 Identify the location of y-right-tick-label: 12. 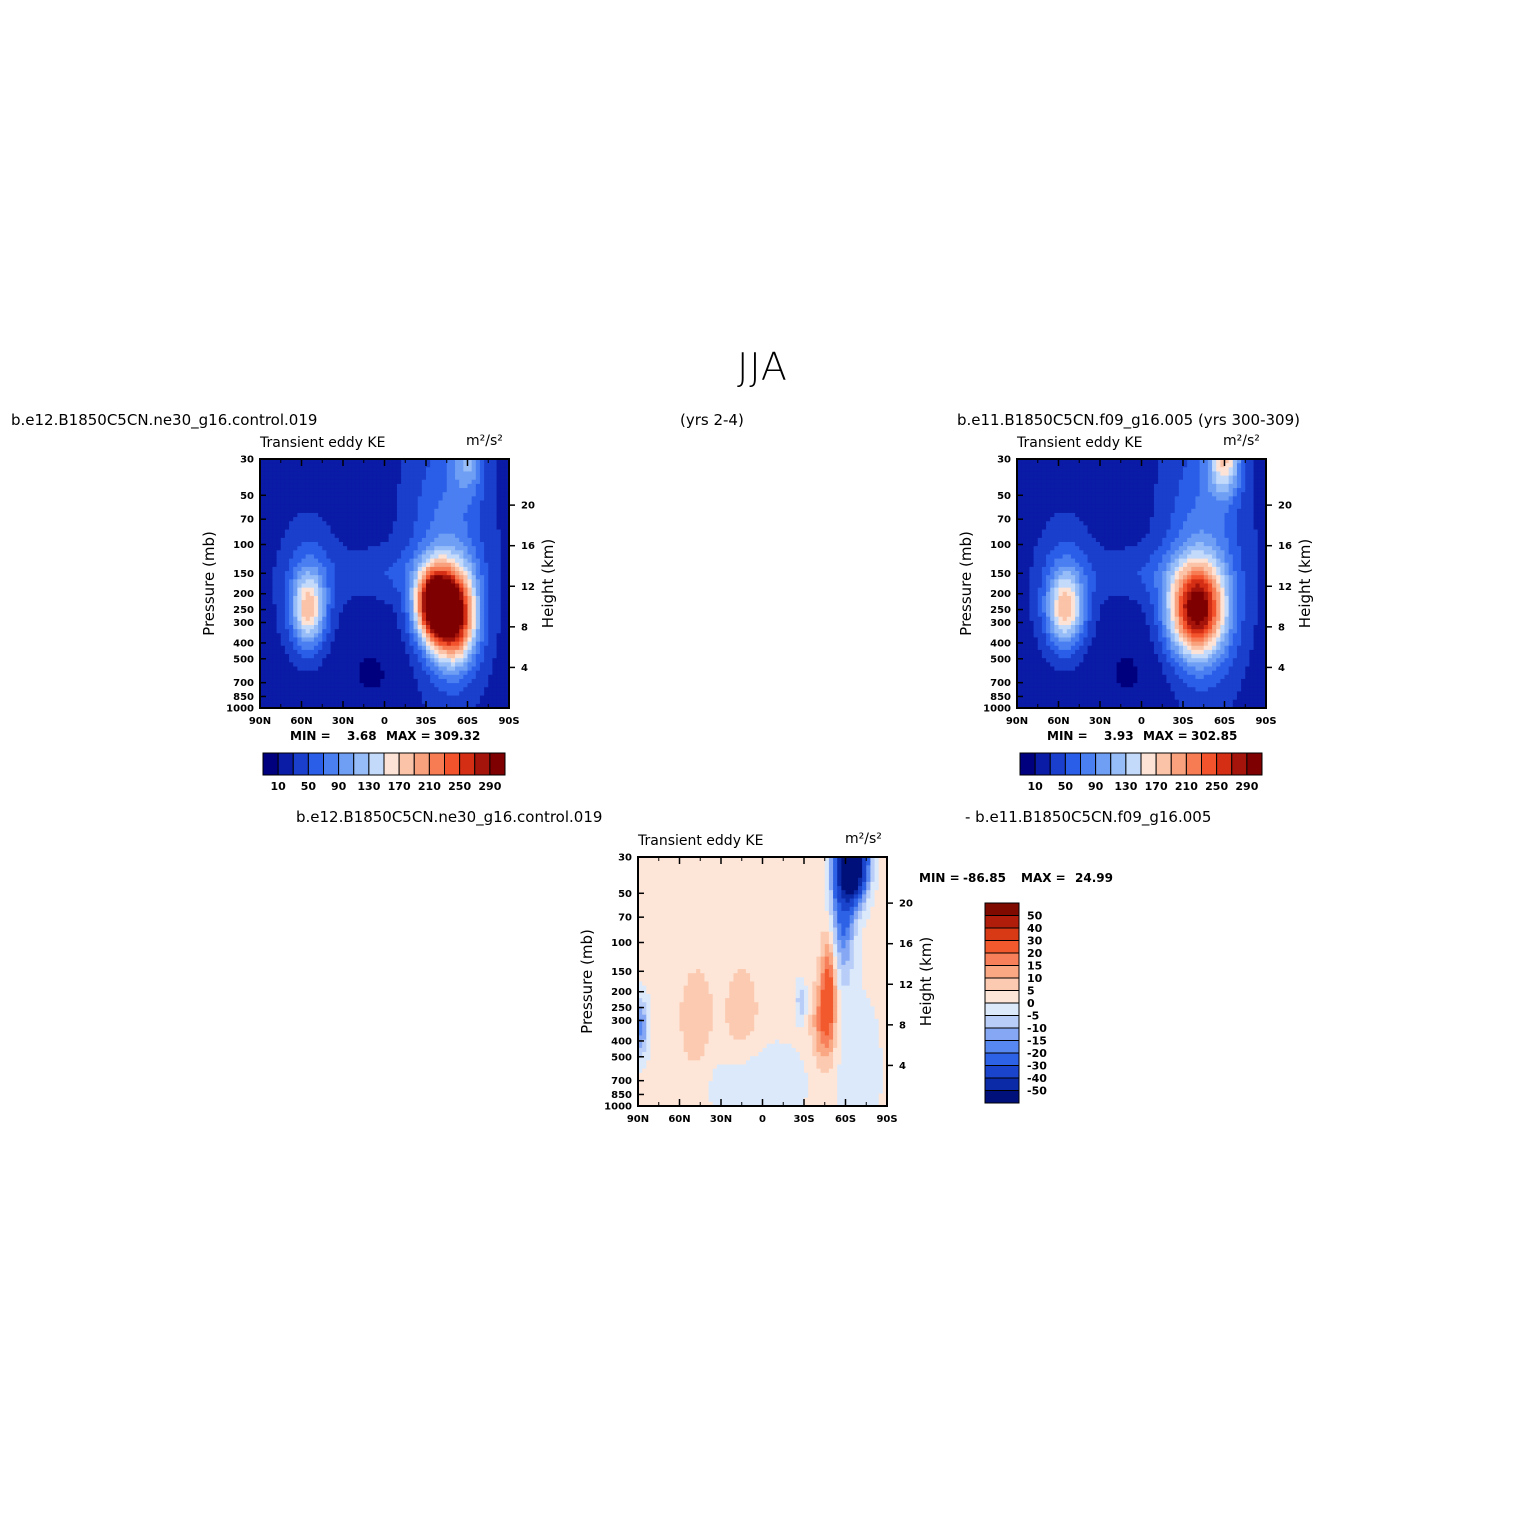
(528, 587).